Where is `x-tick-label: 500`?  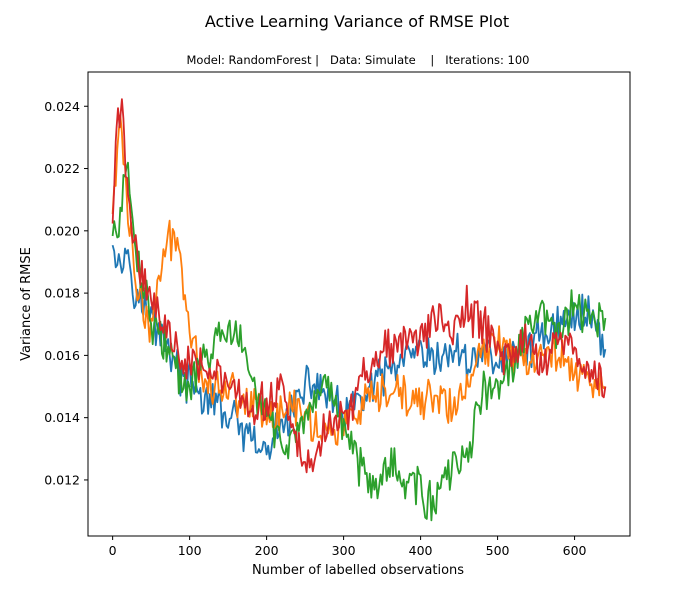 x-tick-label: 500 is located at coordinates (498, 550).